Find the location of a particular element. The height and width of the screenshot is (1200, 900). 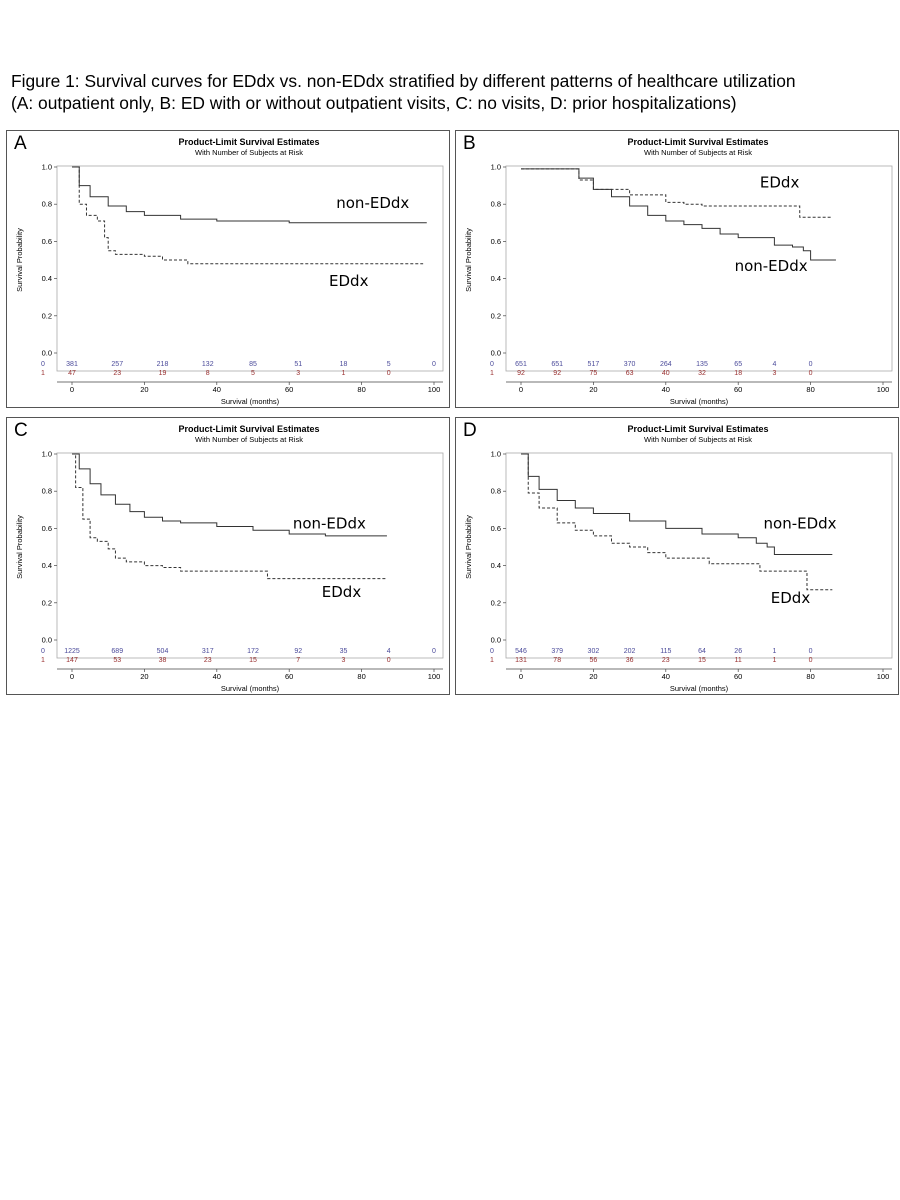

at-risk-count: 51 is located at coordinates (298, 364).